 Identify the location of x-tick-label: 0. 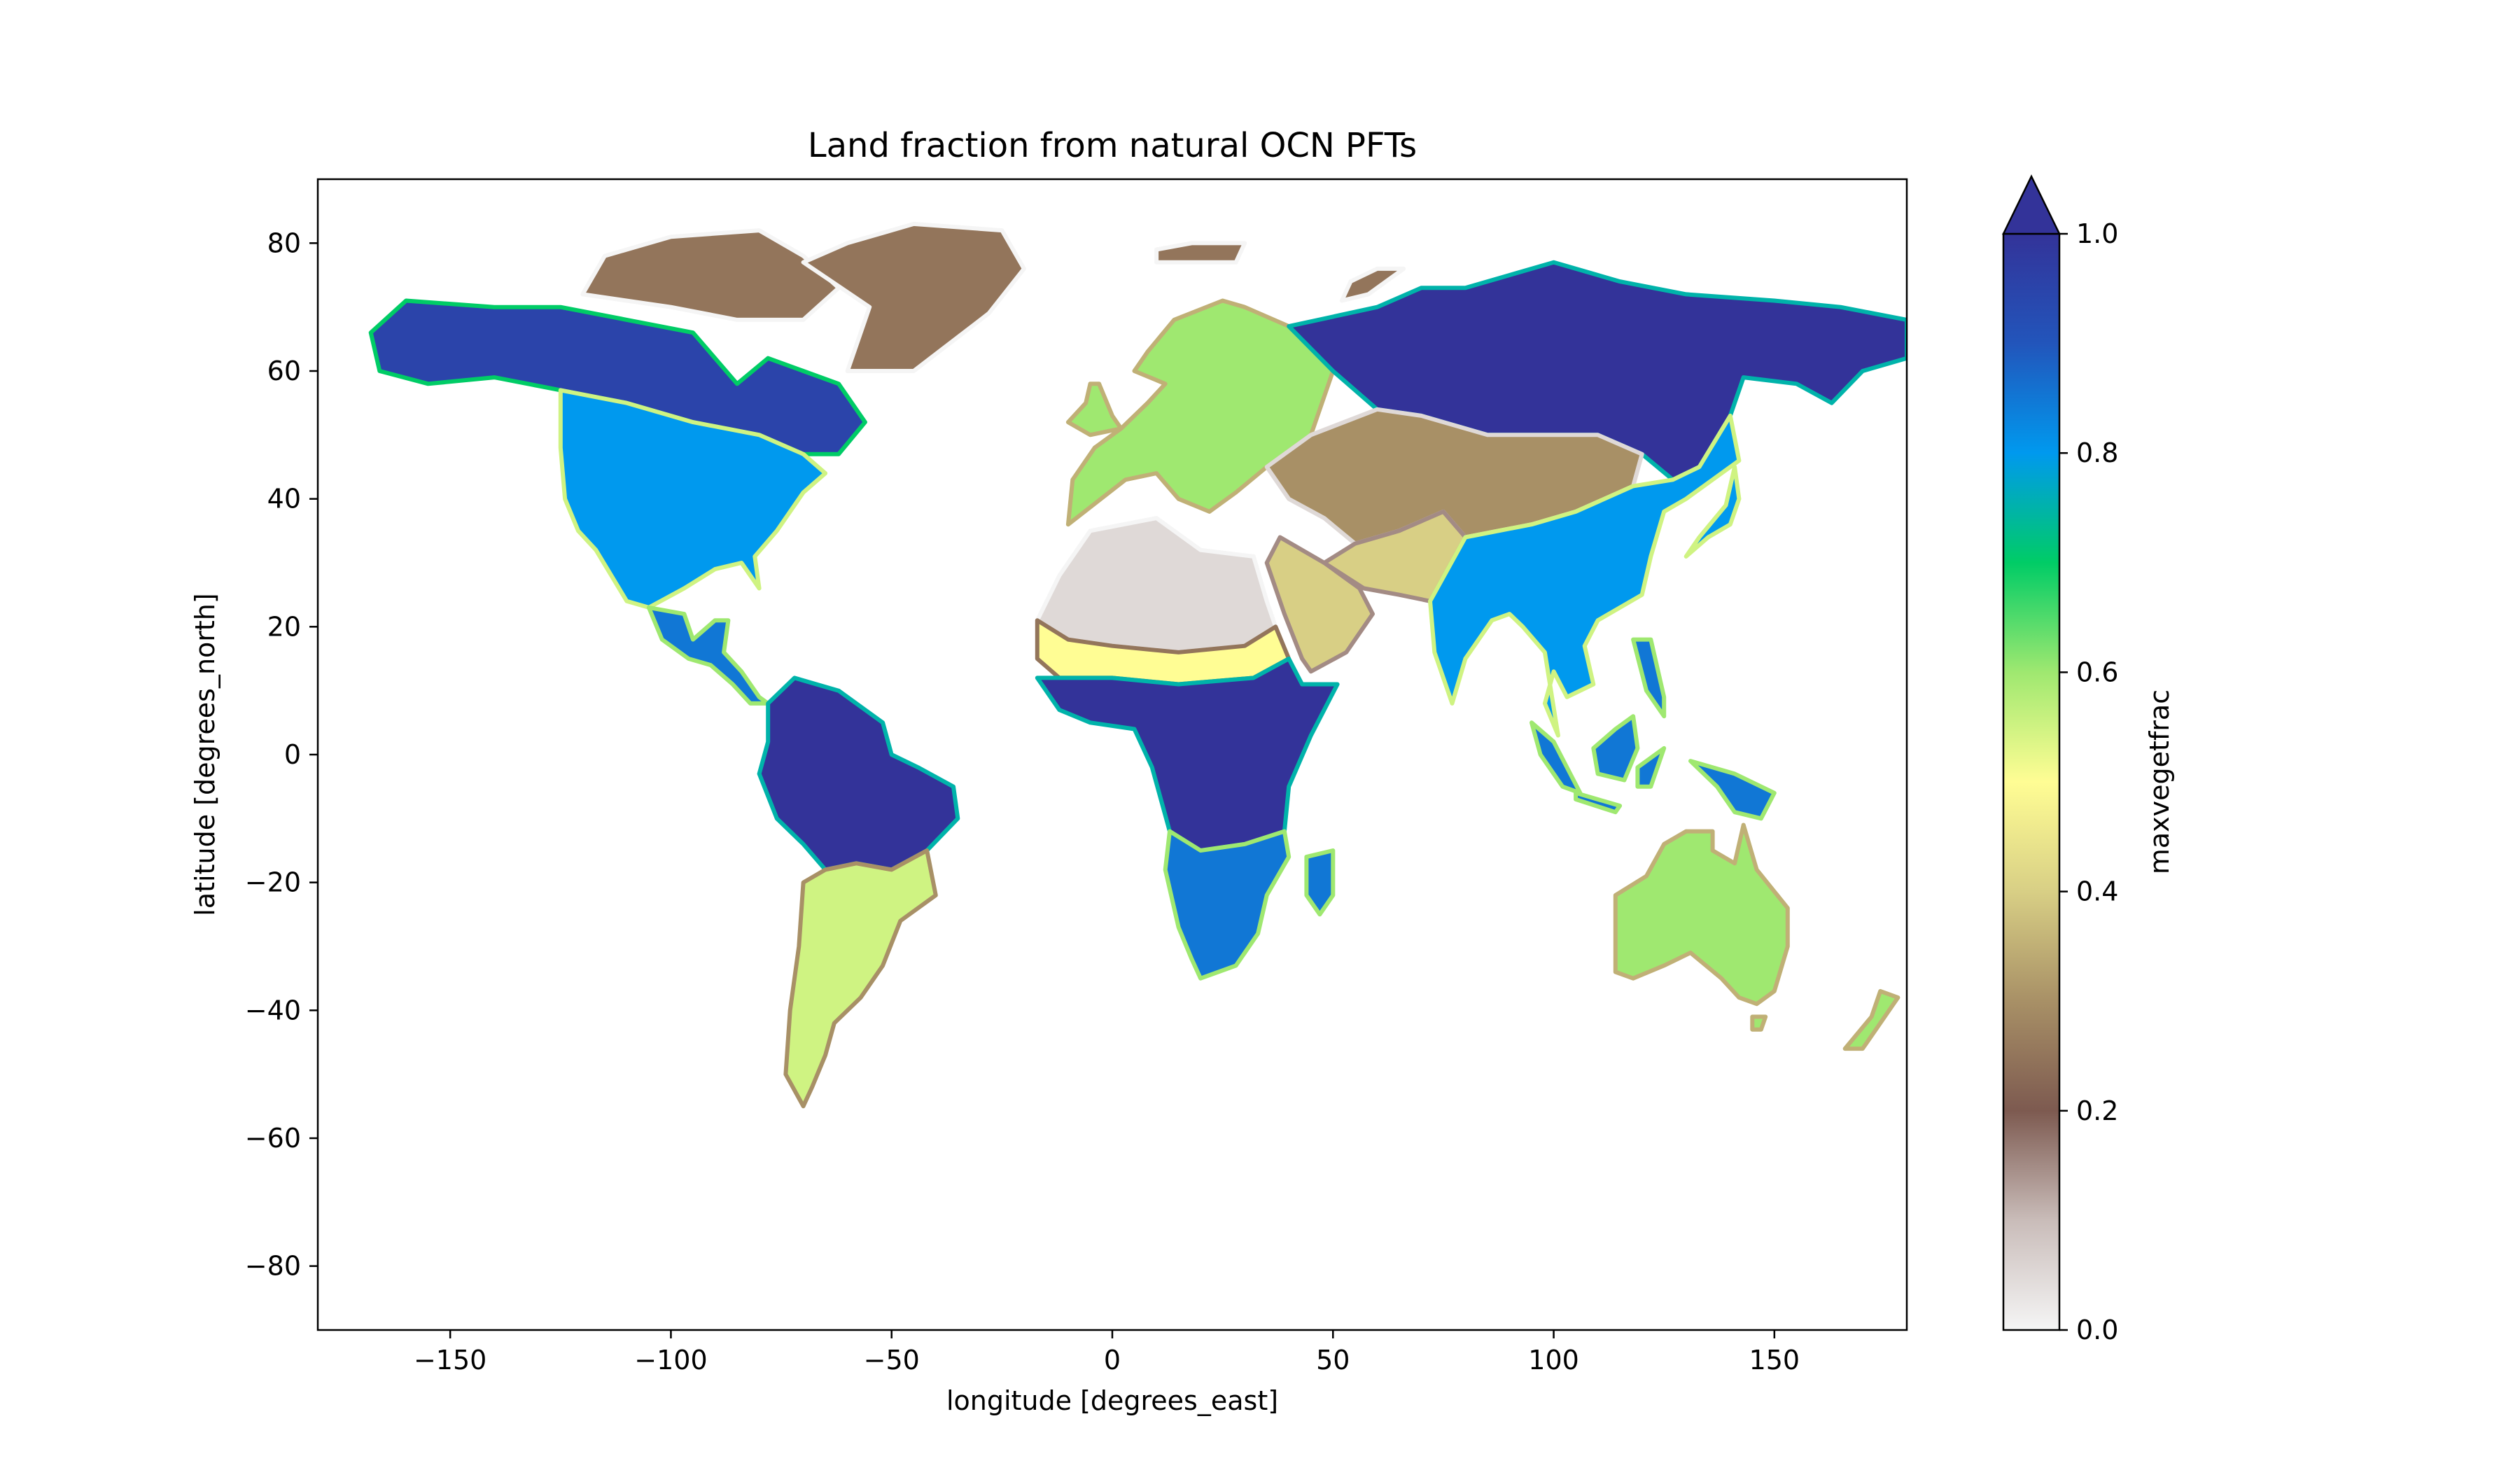
(1112, 1360).